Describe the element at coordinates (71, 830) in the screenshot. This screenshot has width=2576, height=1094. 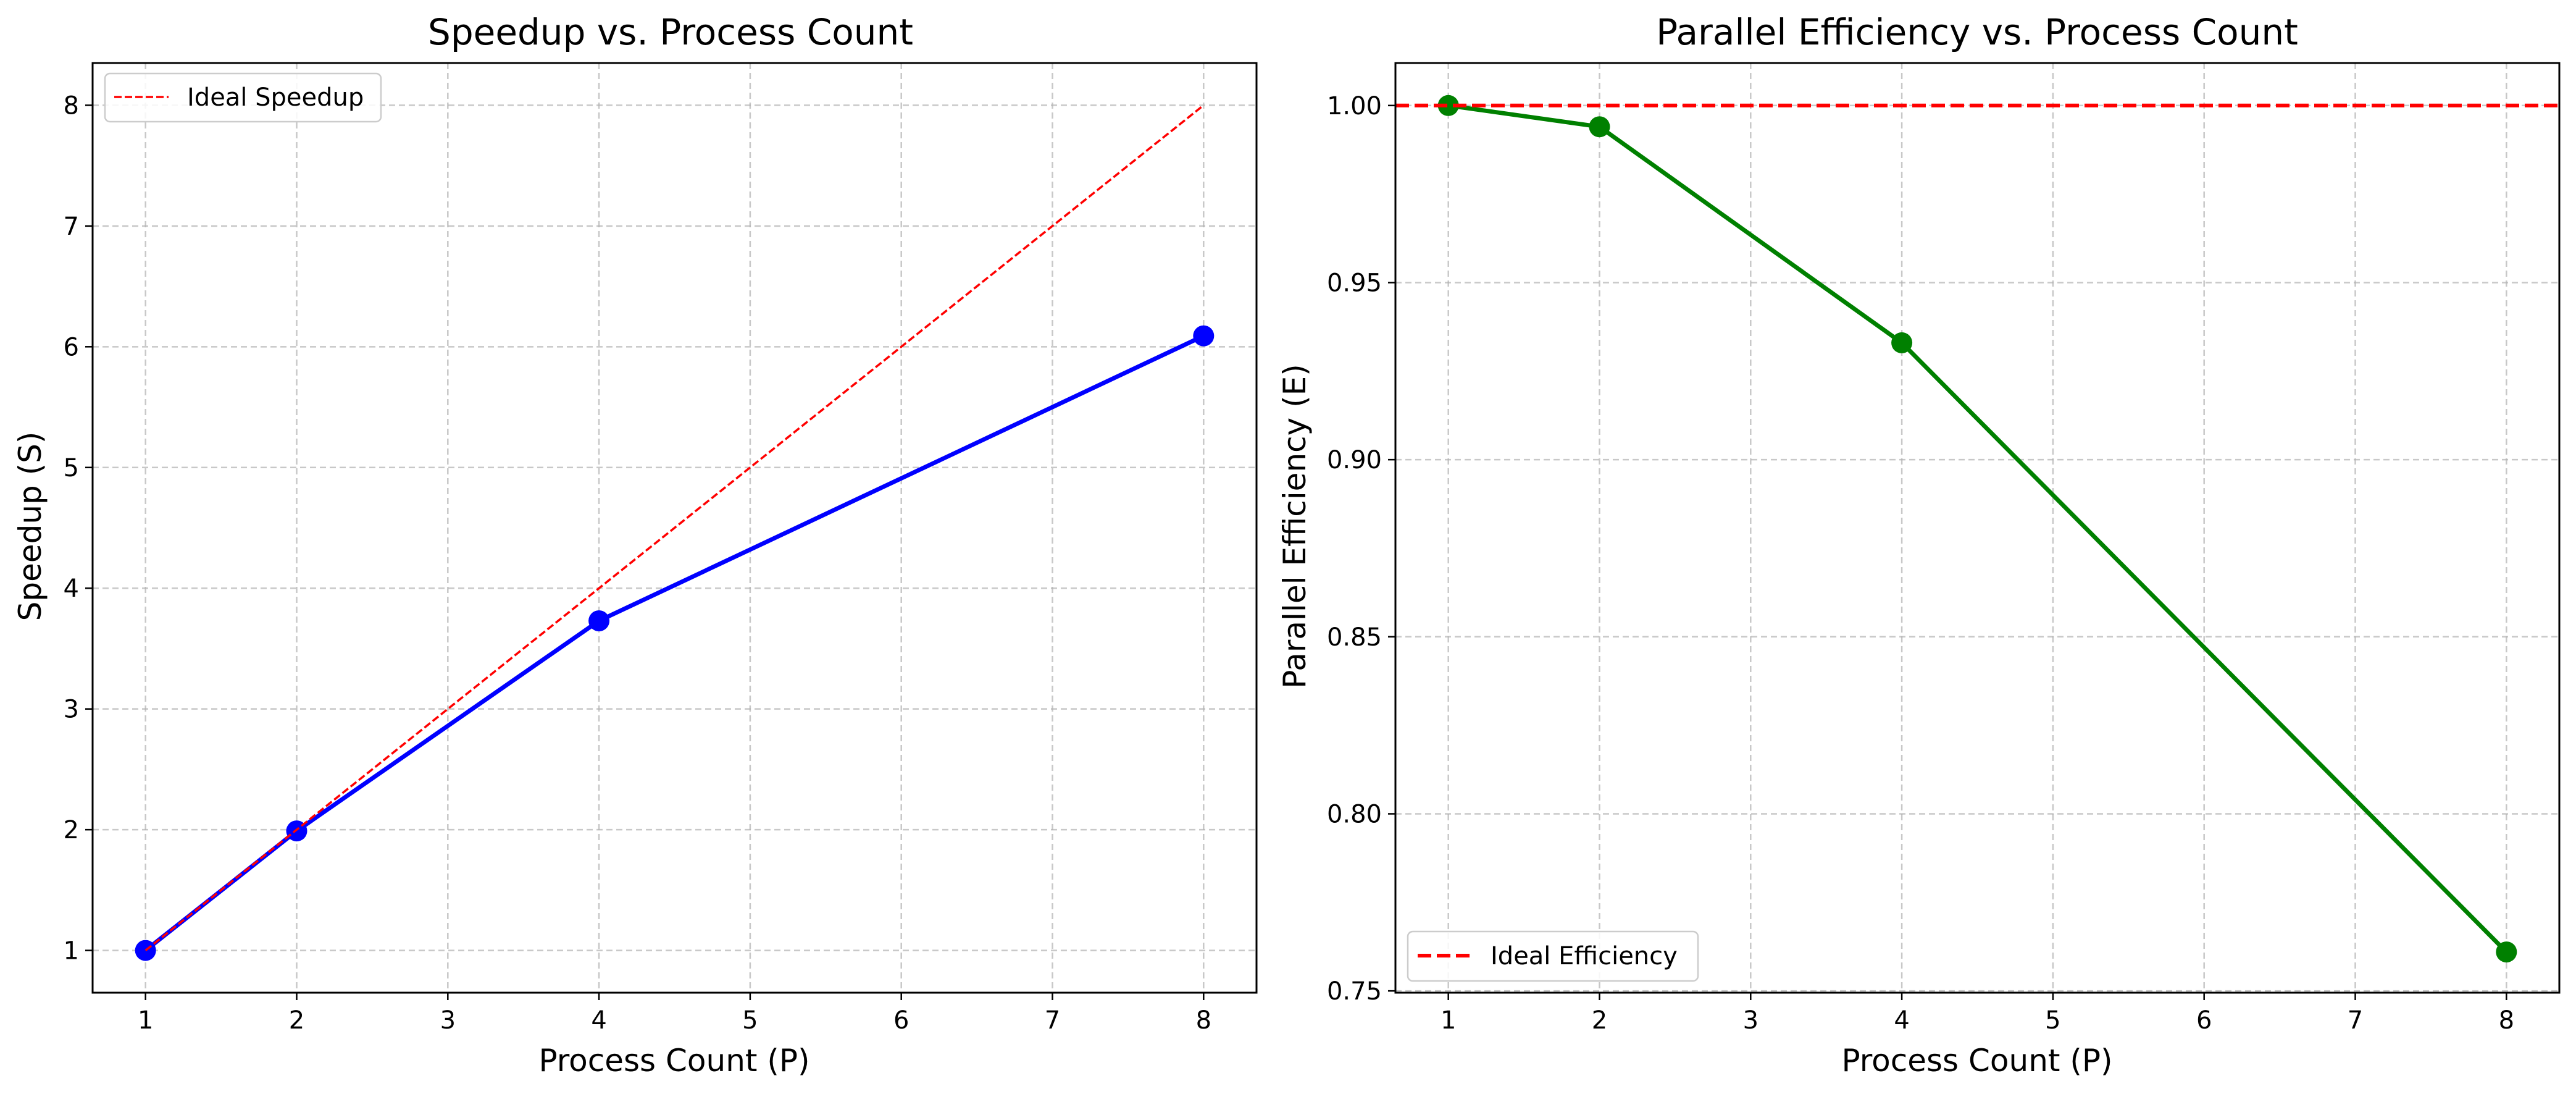
I see `speedup-y-tick-label: 2` at that location.